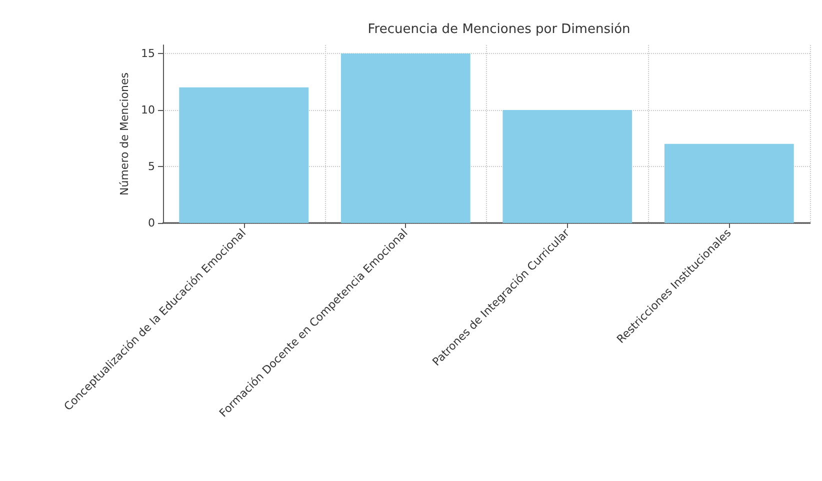 This screenshot has height=481, width=822. What do you see at coordinates (499, 29) in the screenshot?
I see `chart-title: Frecuencia de Menciones por Dimensión` at bounding box center [499, 29].